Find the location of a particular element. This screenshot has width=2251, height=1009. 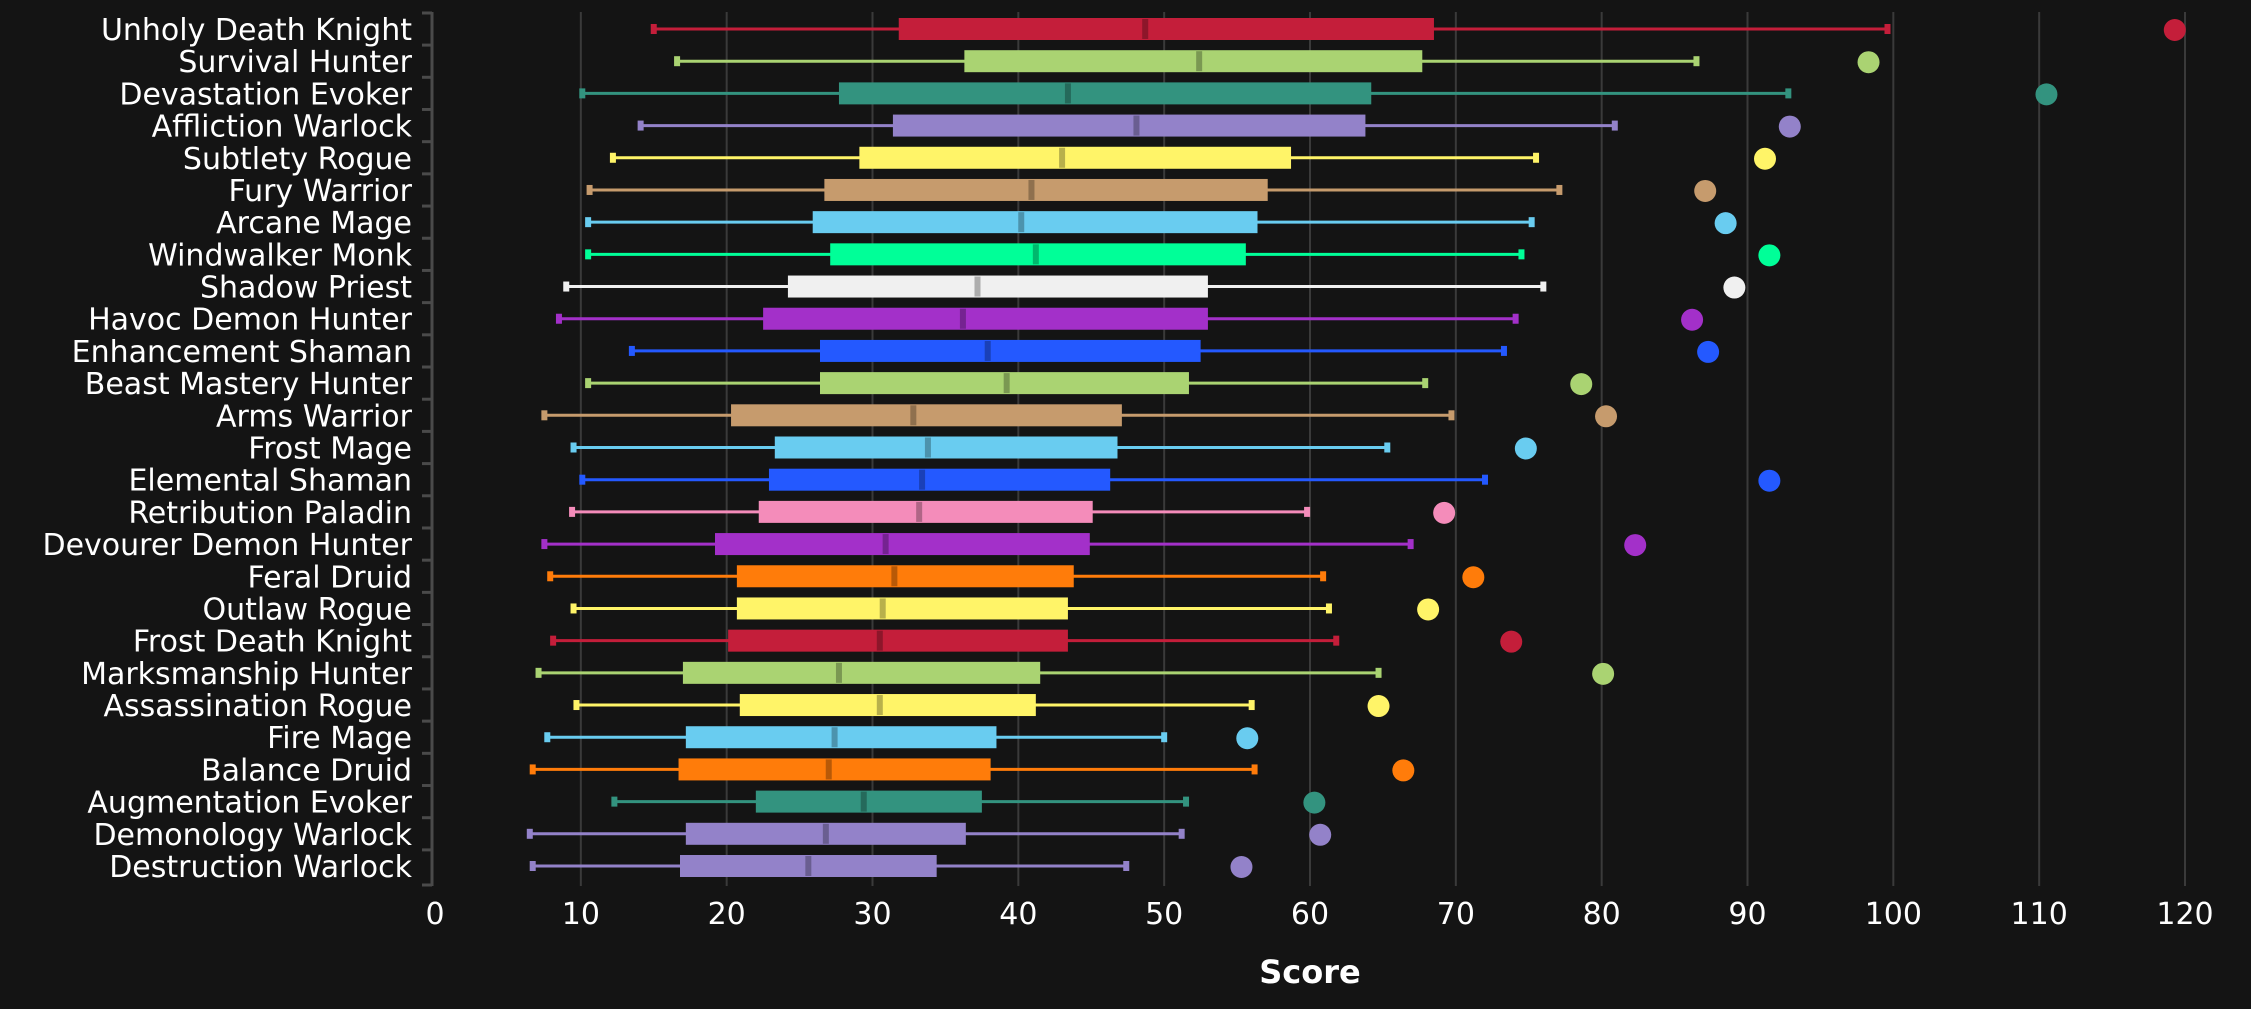

category-label: Demonology Warlock is located at coordinates (252, 835).